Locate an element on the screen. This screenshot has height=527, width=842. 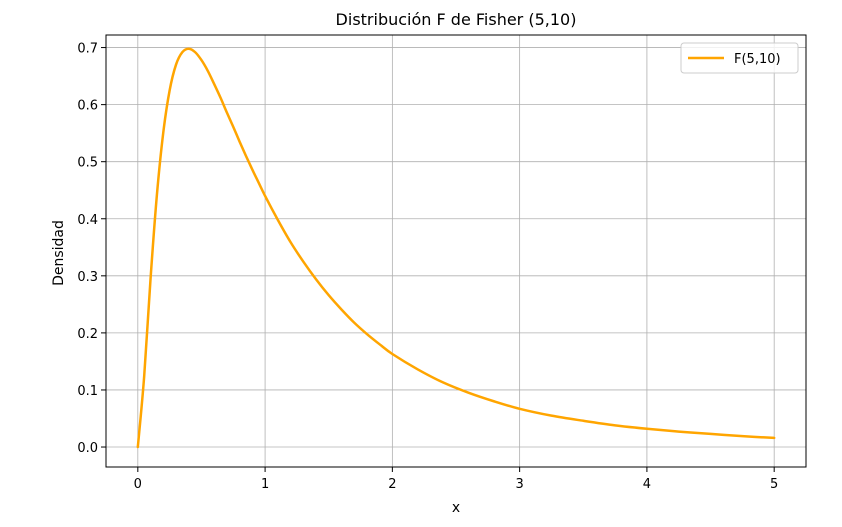
x-tick-label: 0 is located at coordinates (138, 484).